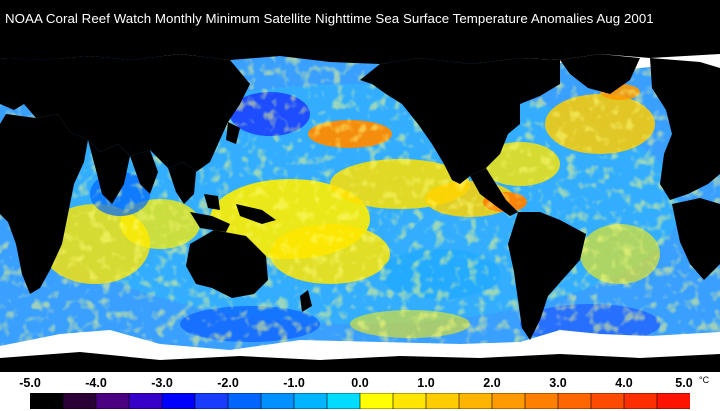 Image resolution: width=720 pixels, height=411 pixels. I want to click on legend-tick: -5.0, so click(30, 383).